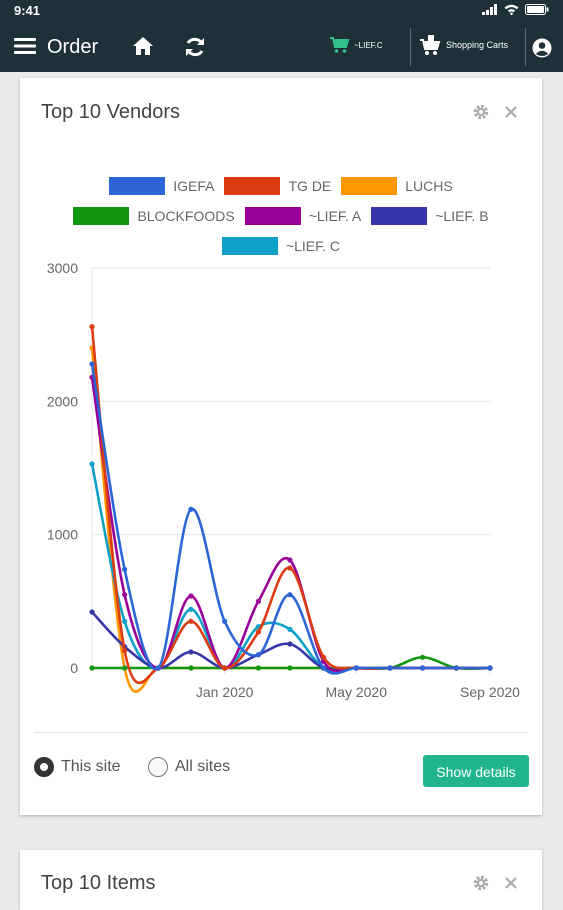 The height and width of the screenshot is (910, 563). Describe the element at coordinates (310, 186) in the screenshot. I see `legend-label: TG DE` at that location.